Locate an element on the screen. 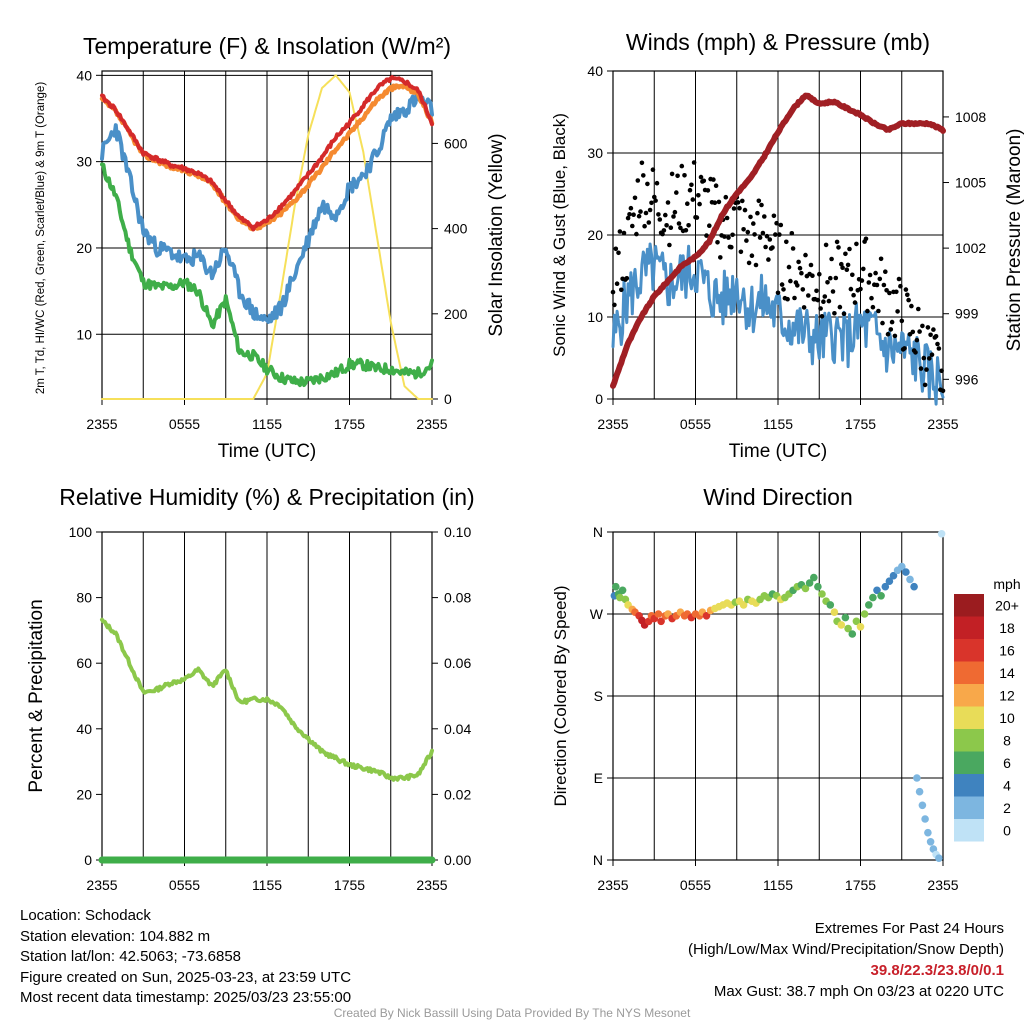  y-tick-label: 60 is located at coordinates (84, 663).